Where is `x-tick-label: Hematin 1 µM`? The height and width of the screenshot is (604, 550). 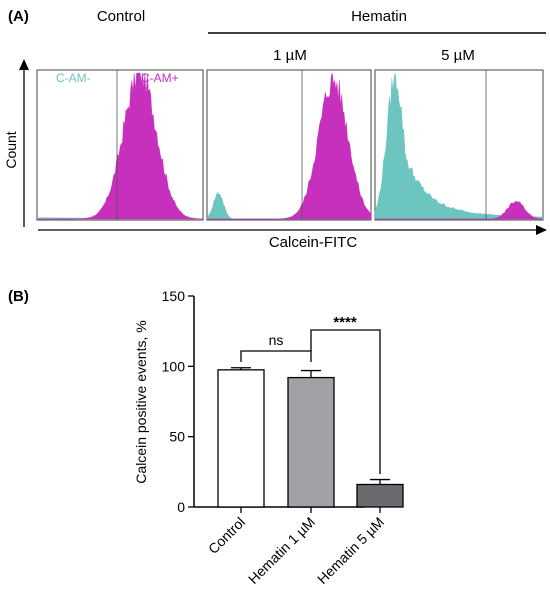
x-tick-label: Hematin 1 µM is located at coordinates (281, 550).